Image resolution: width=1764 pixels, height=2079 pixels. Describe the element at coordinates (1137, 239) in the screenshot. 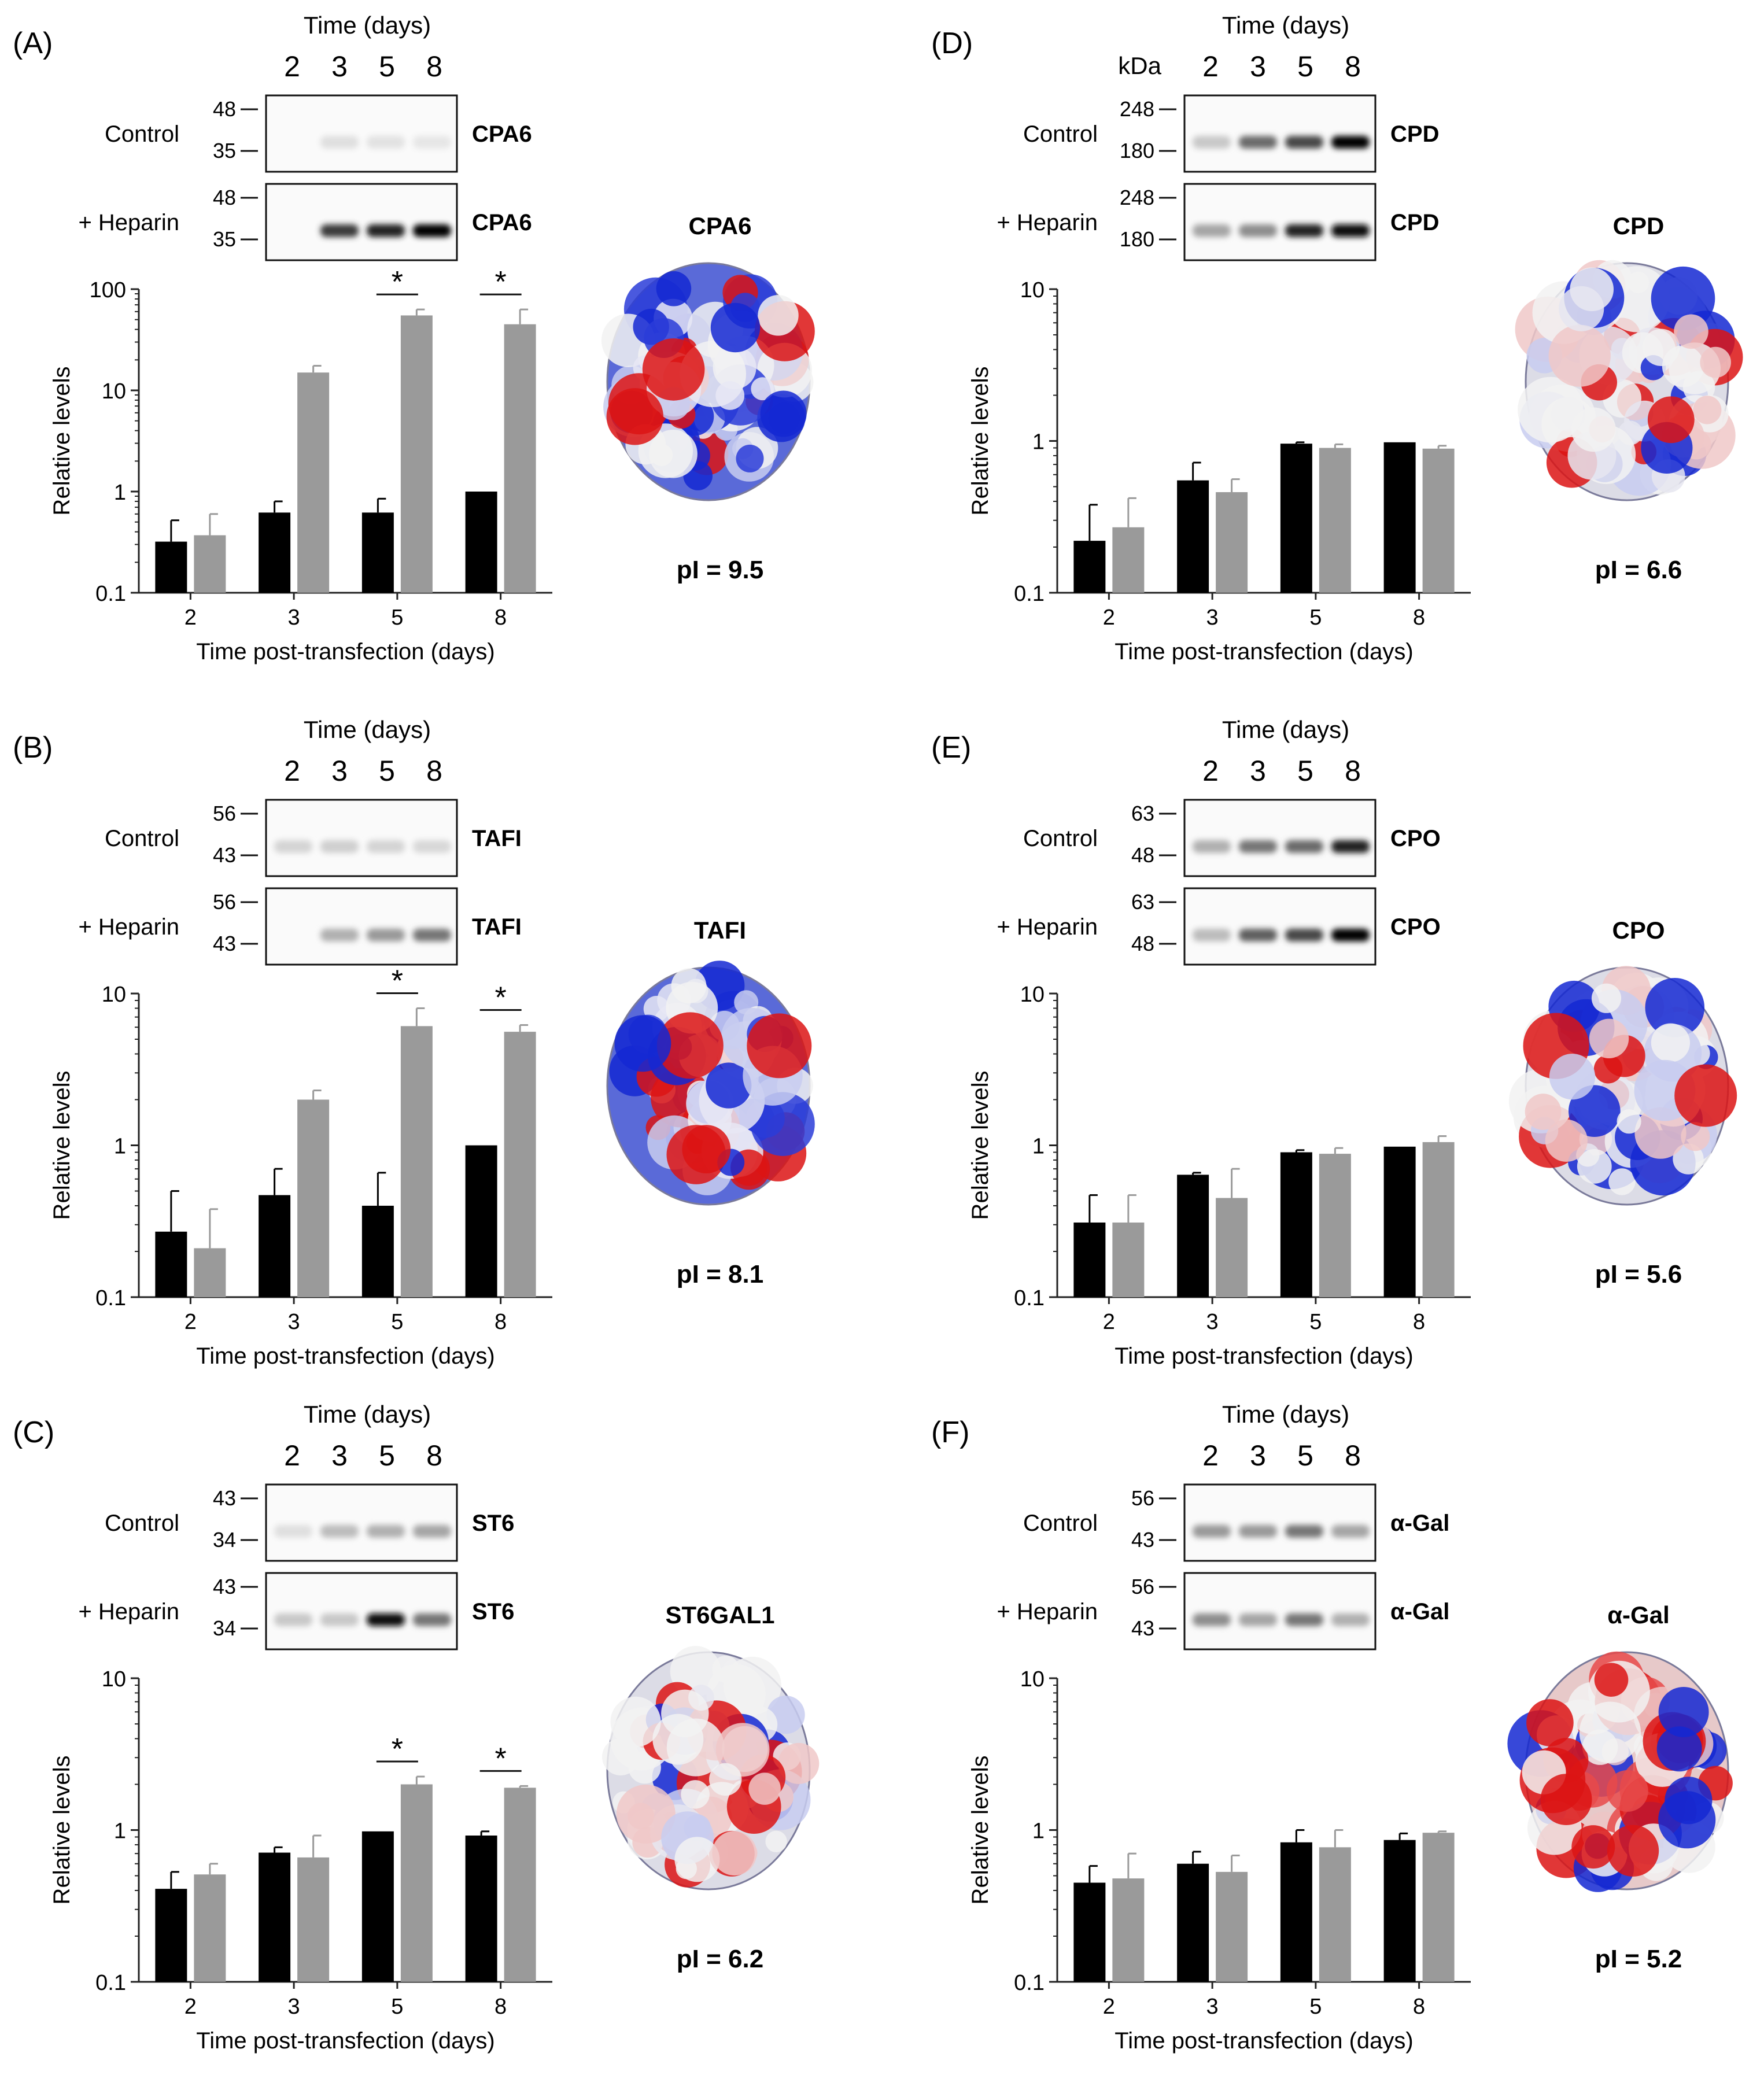

I see `marker-label: 180` at that location.